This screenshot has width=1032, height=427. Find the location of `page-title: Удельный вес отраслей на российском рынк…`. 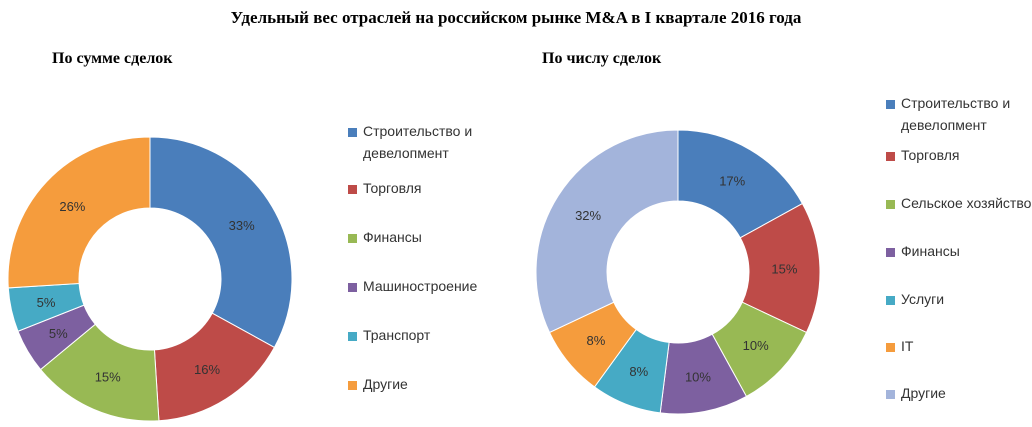

page-title: Удельный вес отраслей на российском рынк… is located at coordinates (516, 17).